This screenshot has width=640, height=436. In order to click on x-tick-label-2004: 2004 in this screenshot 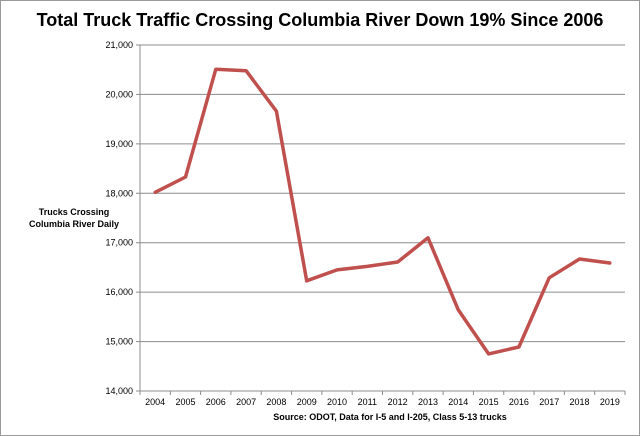, I will do `click(155, 402)`.